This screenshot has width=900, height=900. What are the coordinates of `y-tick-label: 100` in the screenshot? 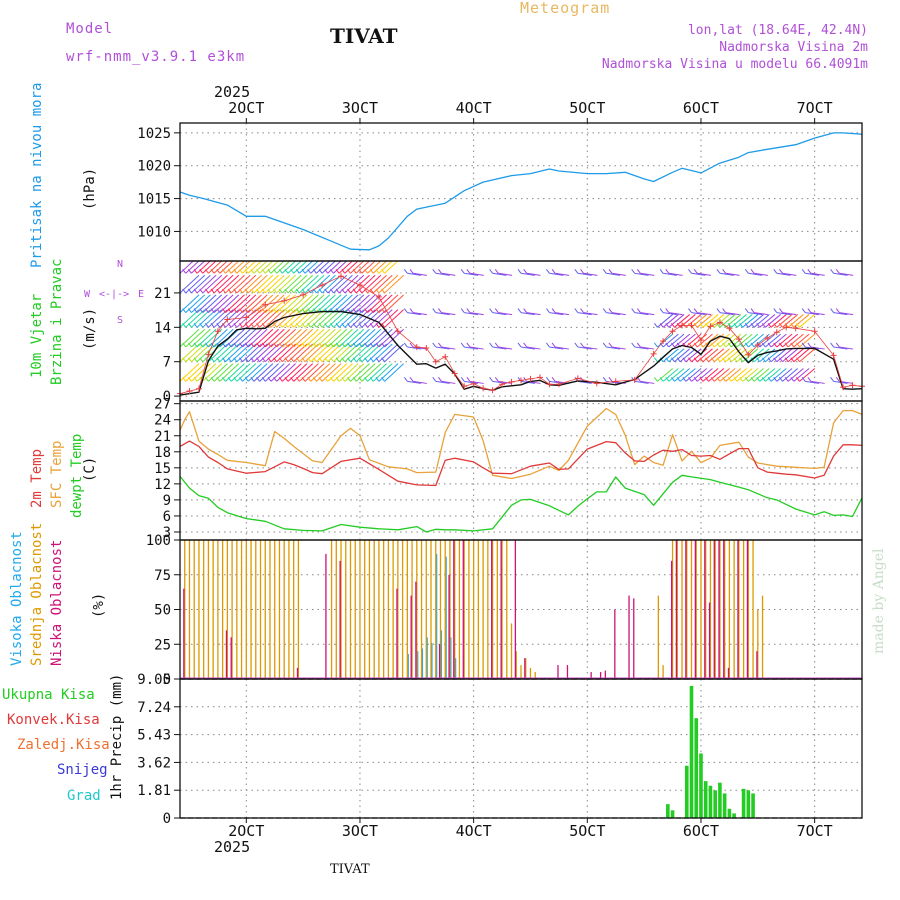 It's located at (158, 541).